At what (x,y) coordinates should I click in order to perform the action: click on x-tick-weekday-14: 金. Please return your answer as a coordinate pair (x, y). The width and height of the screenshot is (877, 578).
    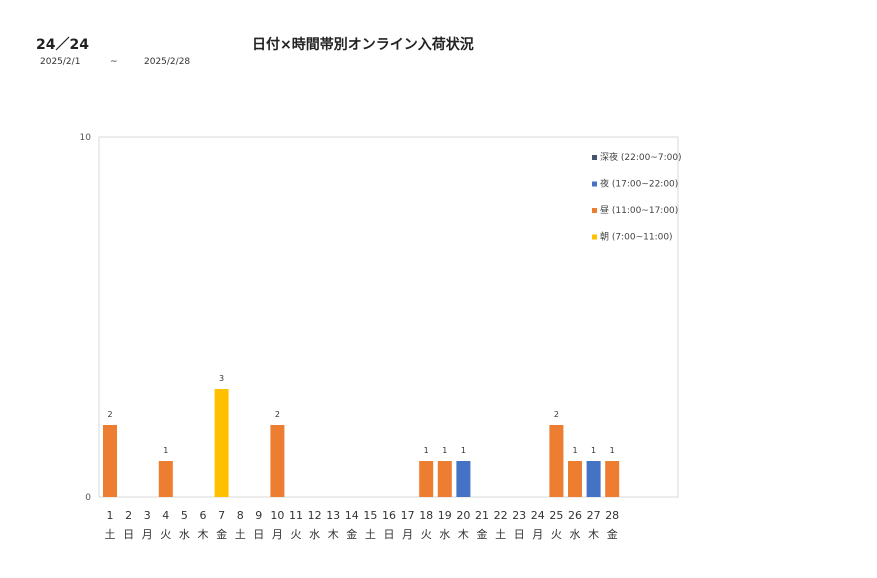
    Looking at the image, I should click on (351, 534).